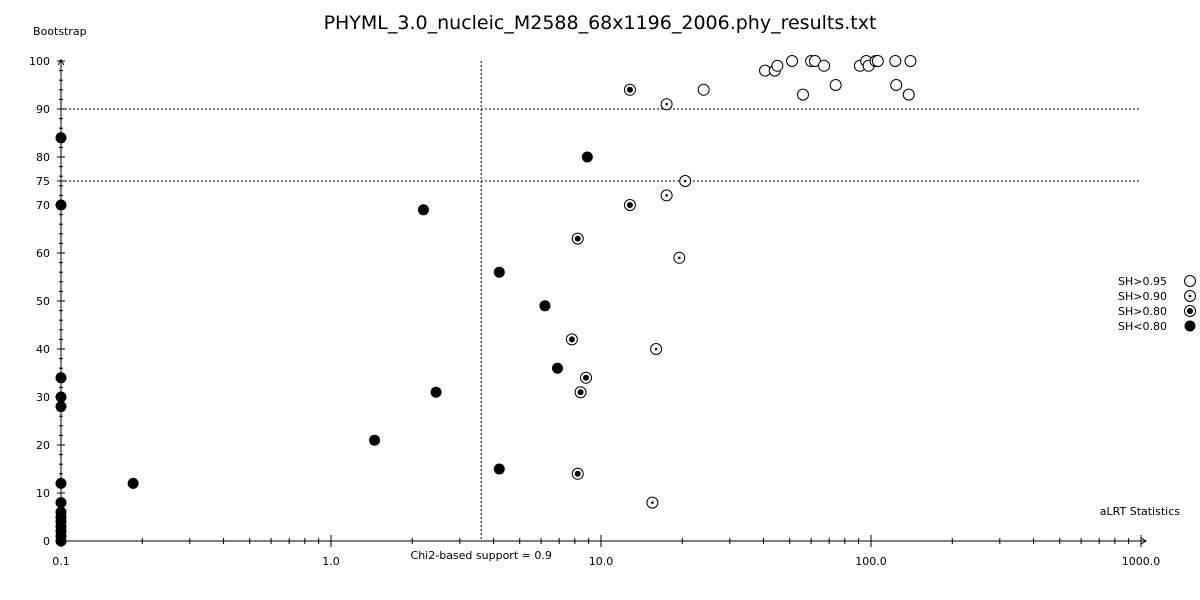  I want to click on legend-label: SH<0.80, so click(1142, 326).